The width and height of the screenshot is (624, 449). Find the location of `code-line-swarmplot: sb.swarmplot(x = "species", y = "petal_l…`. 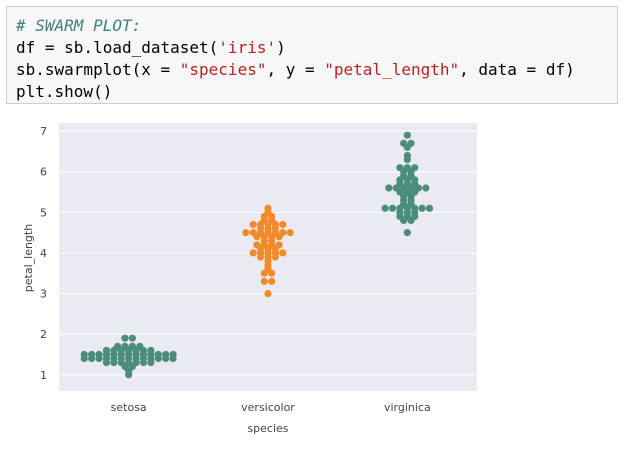

code-line-swarmplot: sb.swarmplot(x = "species", y = "petal_l… is located at coordinates (316, 70).